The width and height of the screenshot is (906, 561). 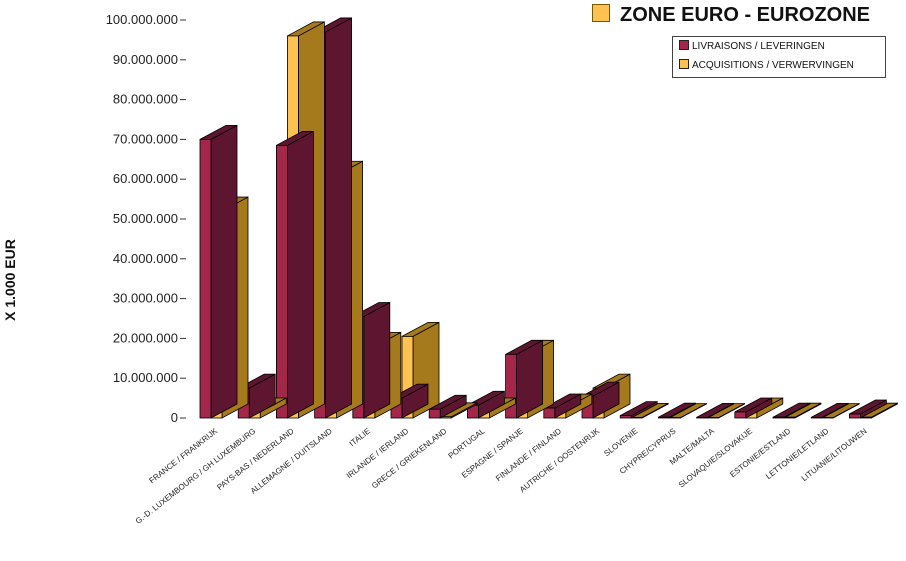 I want to click on y-tick-label: 100.000.000, so click(x=142, y=19).